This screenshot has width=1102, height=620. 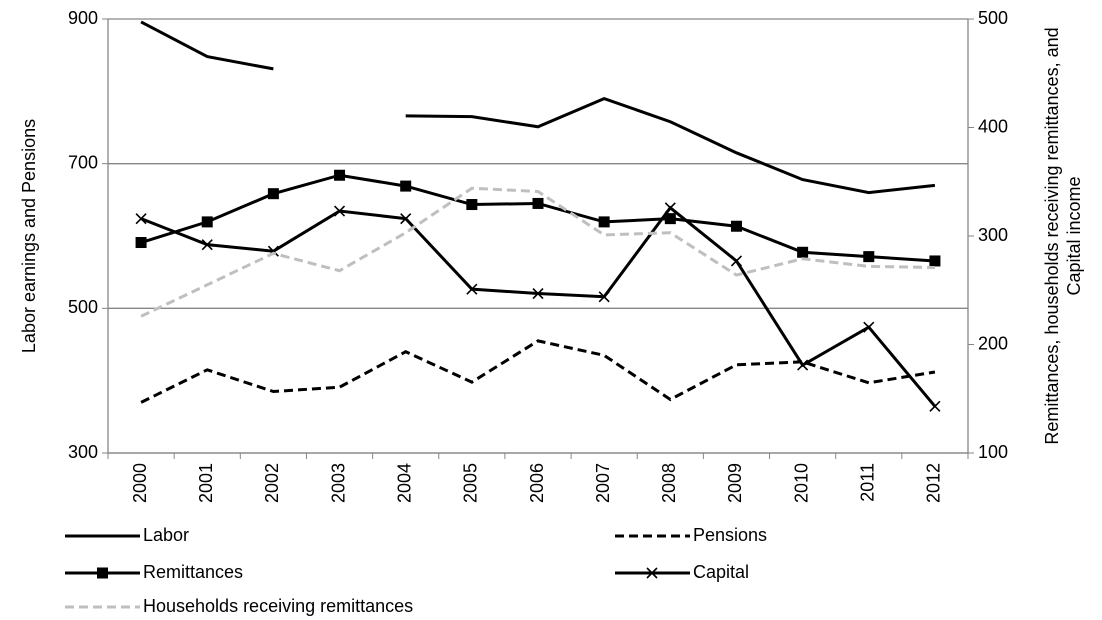 What do you see at coordinates (721, 572) in the screenshot?
I see `legend-label: Capital` at bounding box center [721, 572].